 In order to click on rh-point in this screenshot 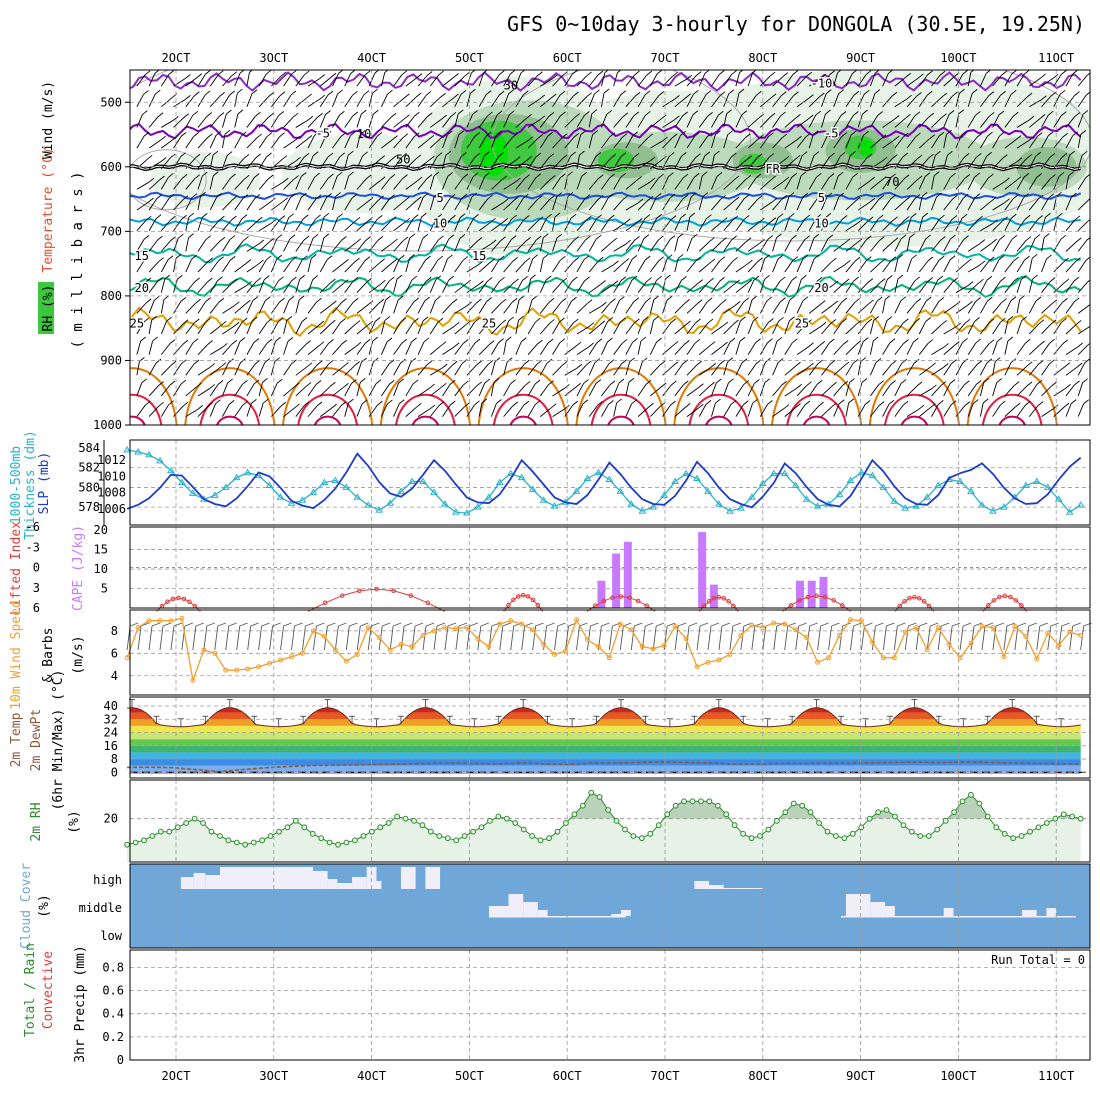, I will do `click(751, 838)`.